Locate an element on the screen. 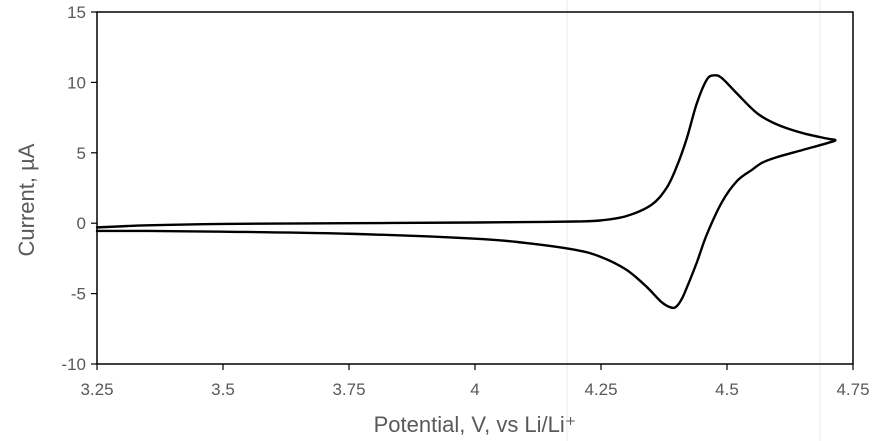 This screenshot has width=881, height=441. x-tick-label: 4 is located at coordinates (474, 389).